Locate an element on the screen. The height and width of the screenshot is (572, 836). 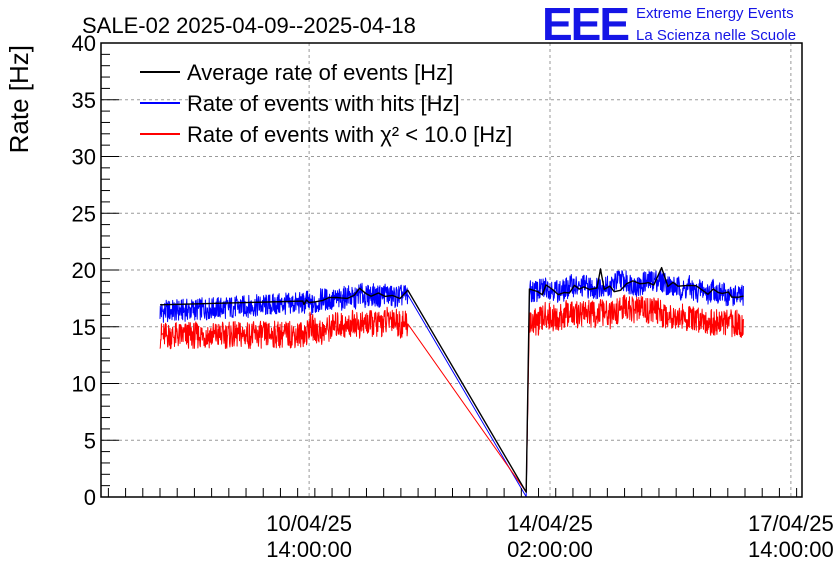
y-tick-label: 15 is located at coordinates (84, 327).